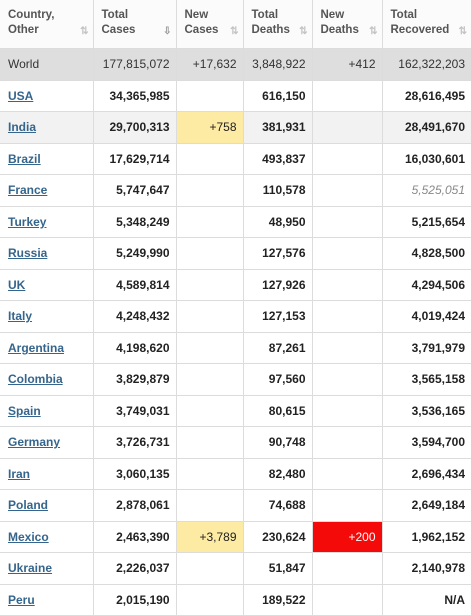 Image resolution: width=471 pixels, height=616 pixels. Describe the element at coordinates (426, 316) in the screenshot. I see `total-recovered-cell: 4,019,424` at that location.